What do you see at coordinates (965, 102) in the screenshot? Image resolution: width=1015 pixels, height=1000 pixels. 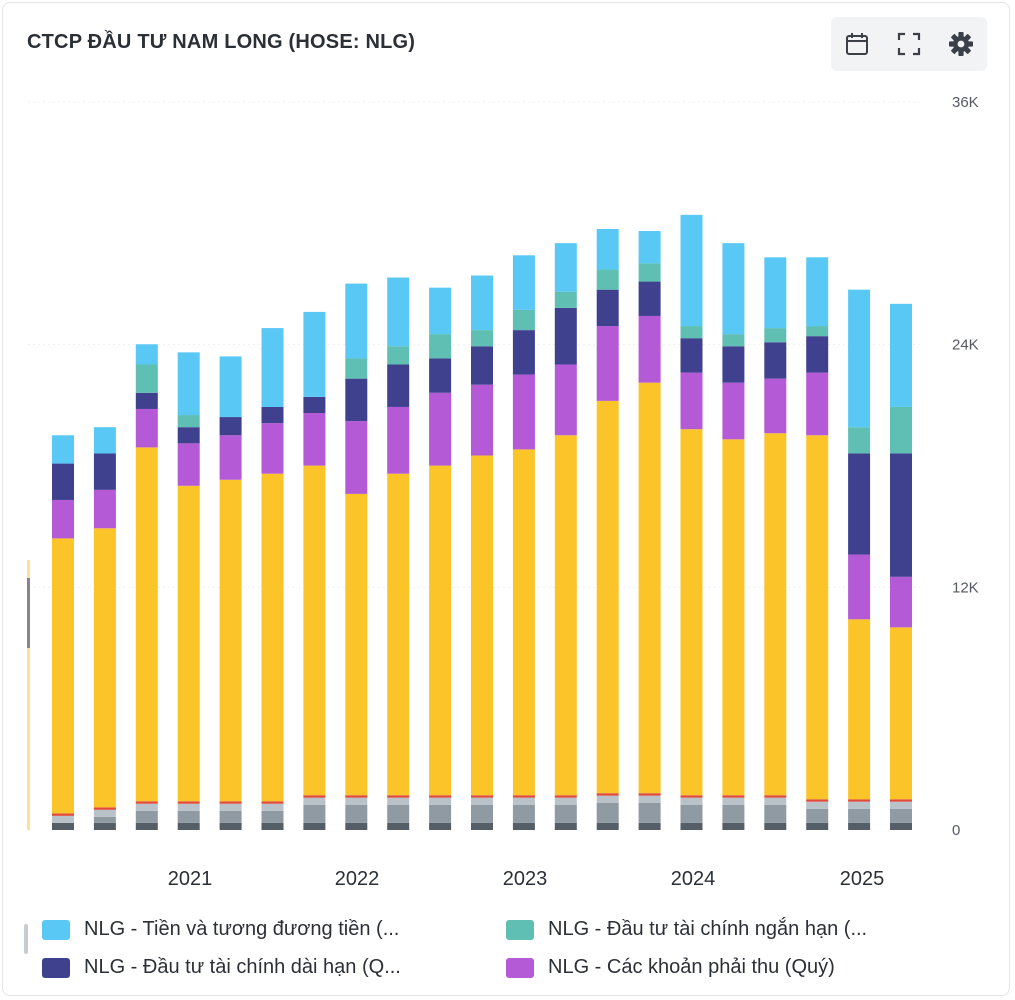 I see `y-tick-label: 36K` at bounding box center [965, 102].